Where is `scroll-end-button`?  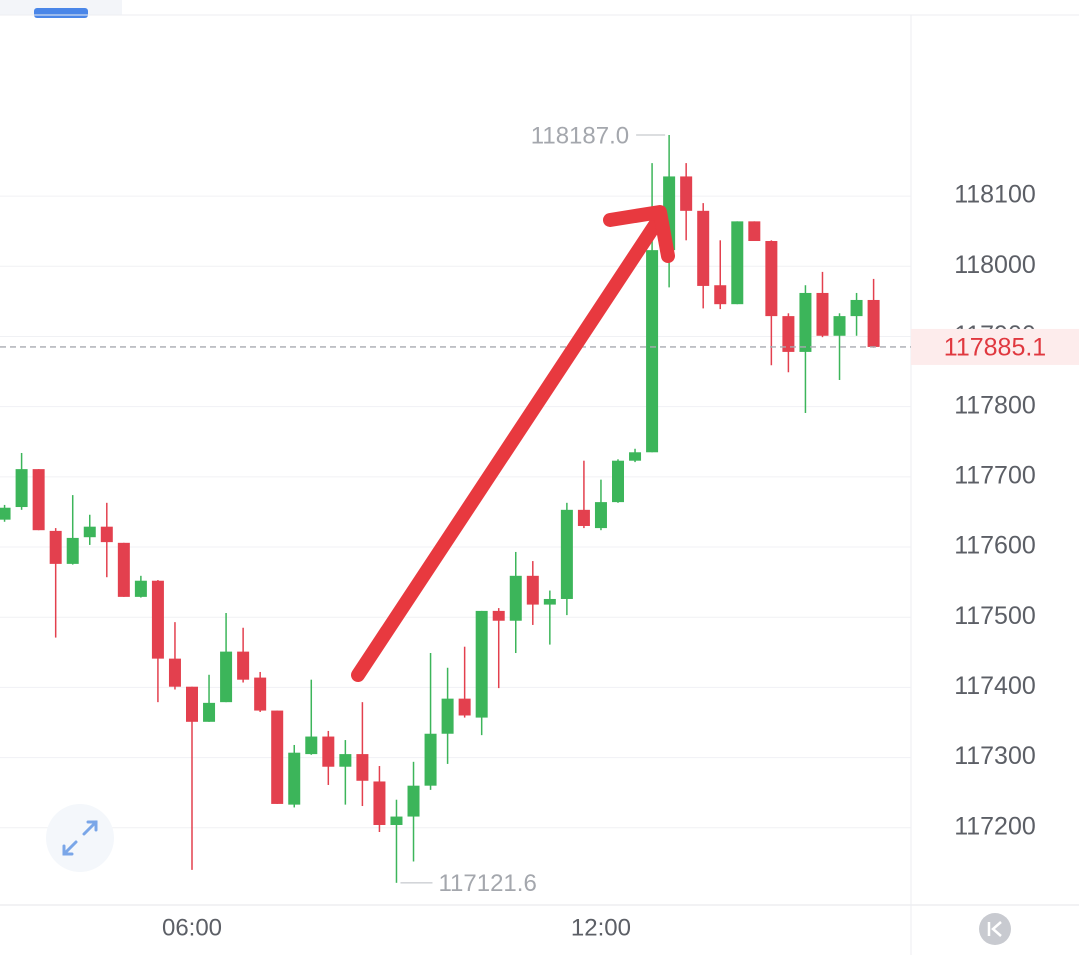 scroll-end-button is located at coordinates (995, 929).